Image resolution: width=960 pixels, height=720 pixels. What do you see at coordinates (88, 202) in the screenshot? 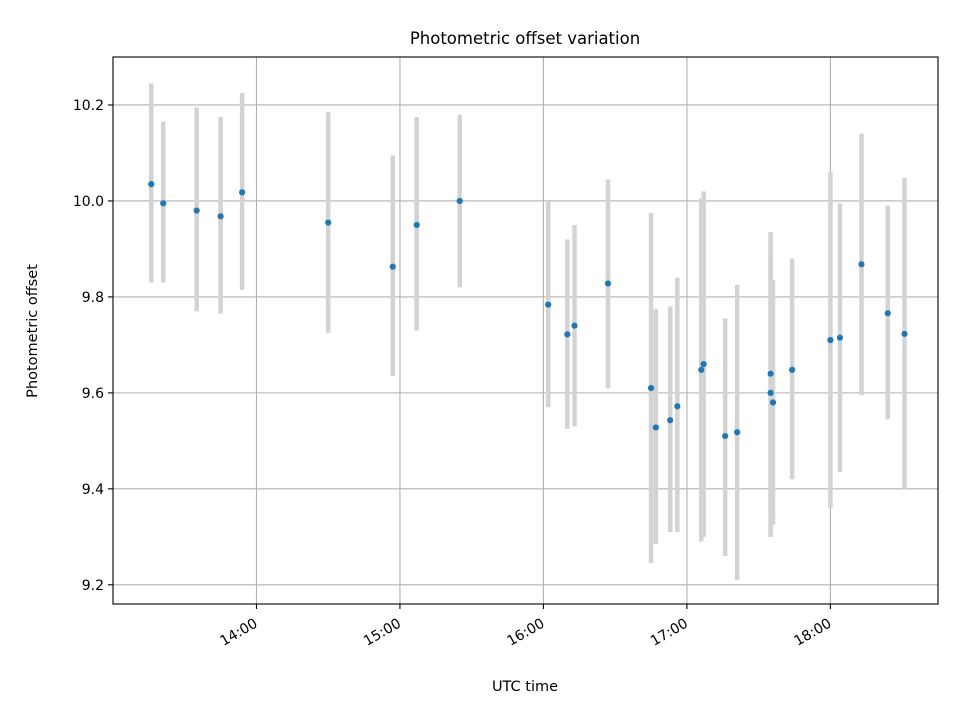
I see `y-tick-label: 10.0` at bounding box center [88, 202].